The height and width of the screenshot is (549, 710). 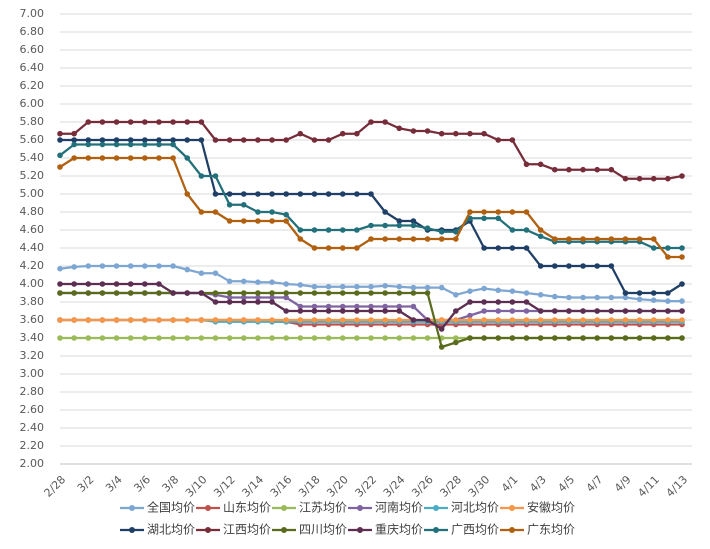 I want to click on legend-label: 河北均价, so click(x=475, y=508).